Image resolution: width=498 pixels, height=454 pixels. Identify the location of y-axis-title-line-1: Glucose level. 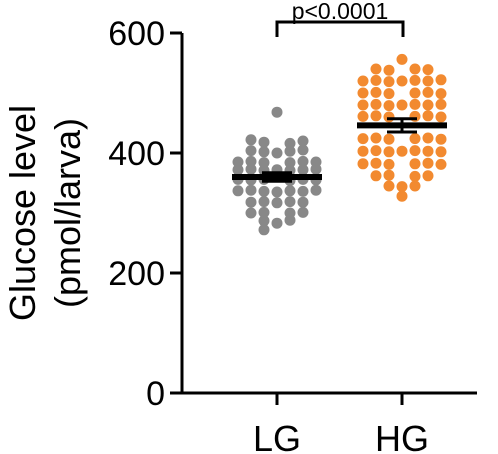
(22, 213).